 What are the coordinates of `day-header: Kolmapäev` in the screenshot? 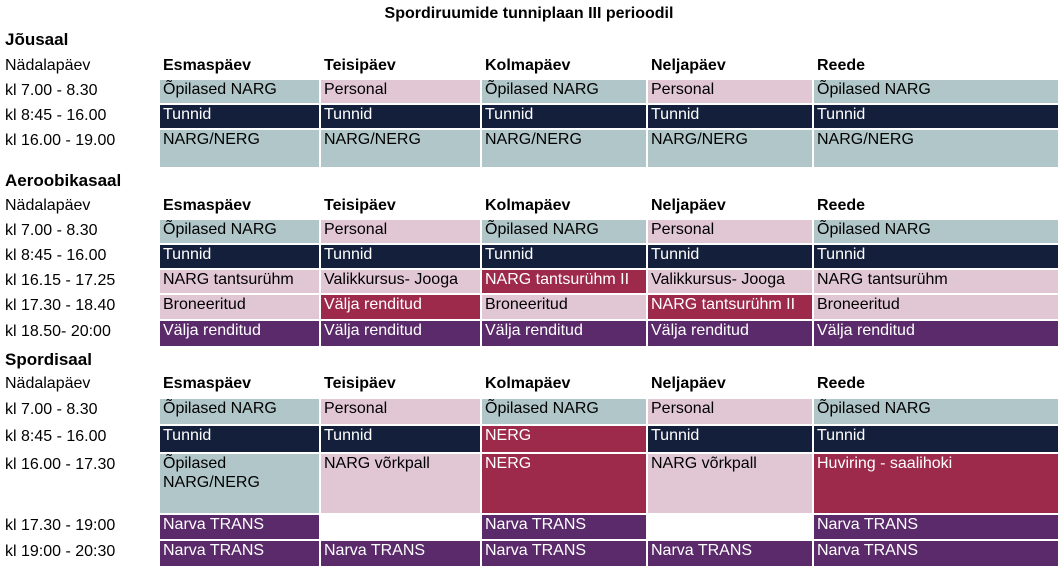 It's located at (565, 66).